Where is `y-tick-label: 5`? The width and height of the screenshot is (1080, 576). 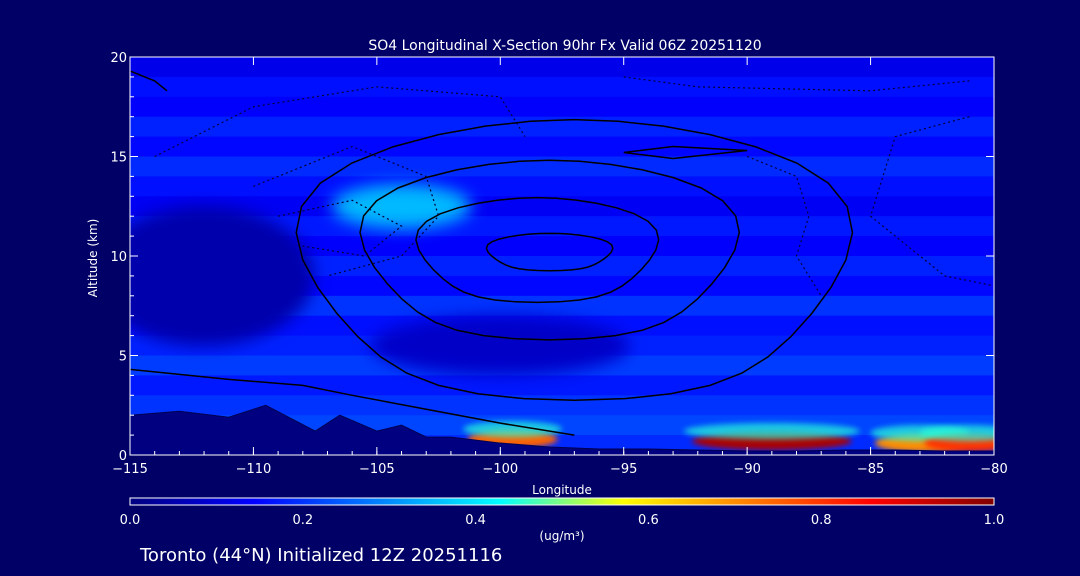
y-tick-label: 5 is located at coordinates (123, 357).